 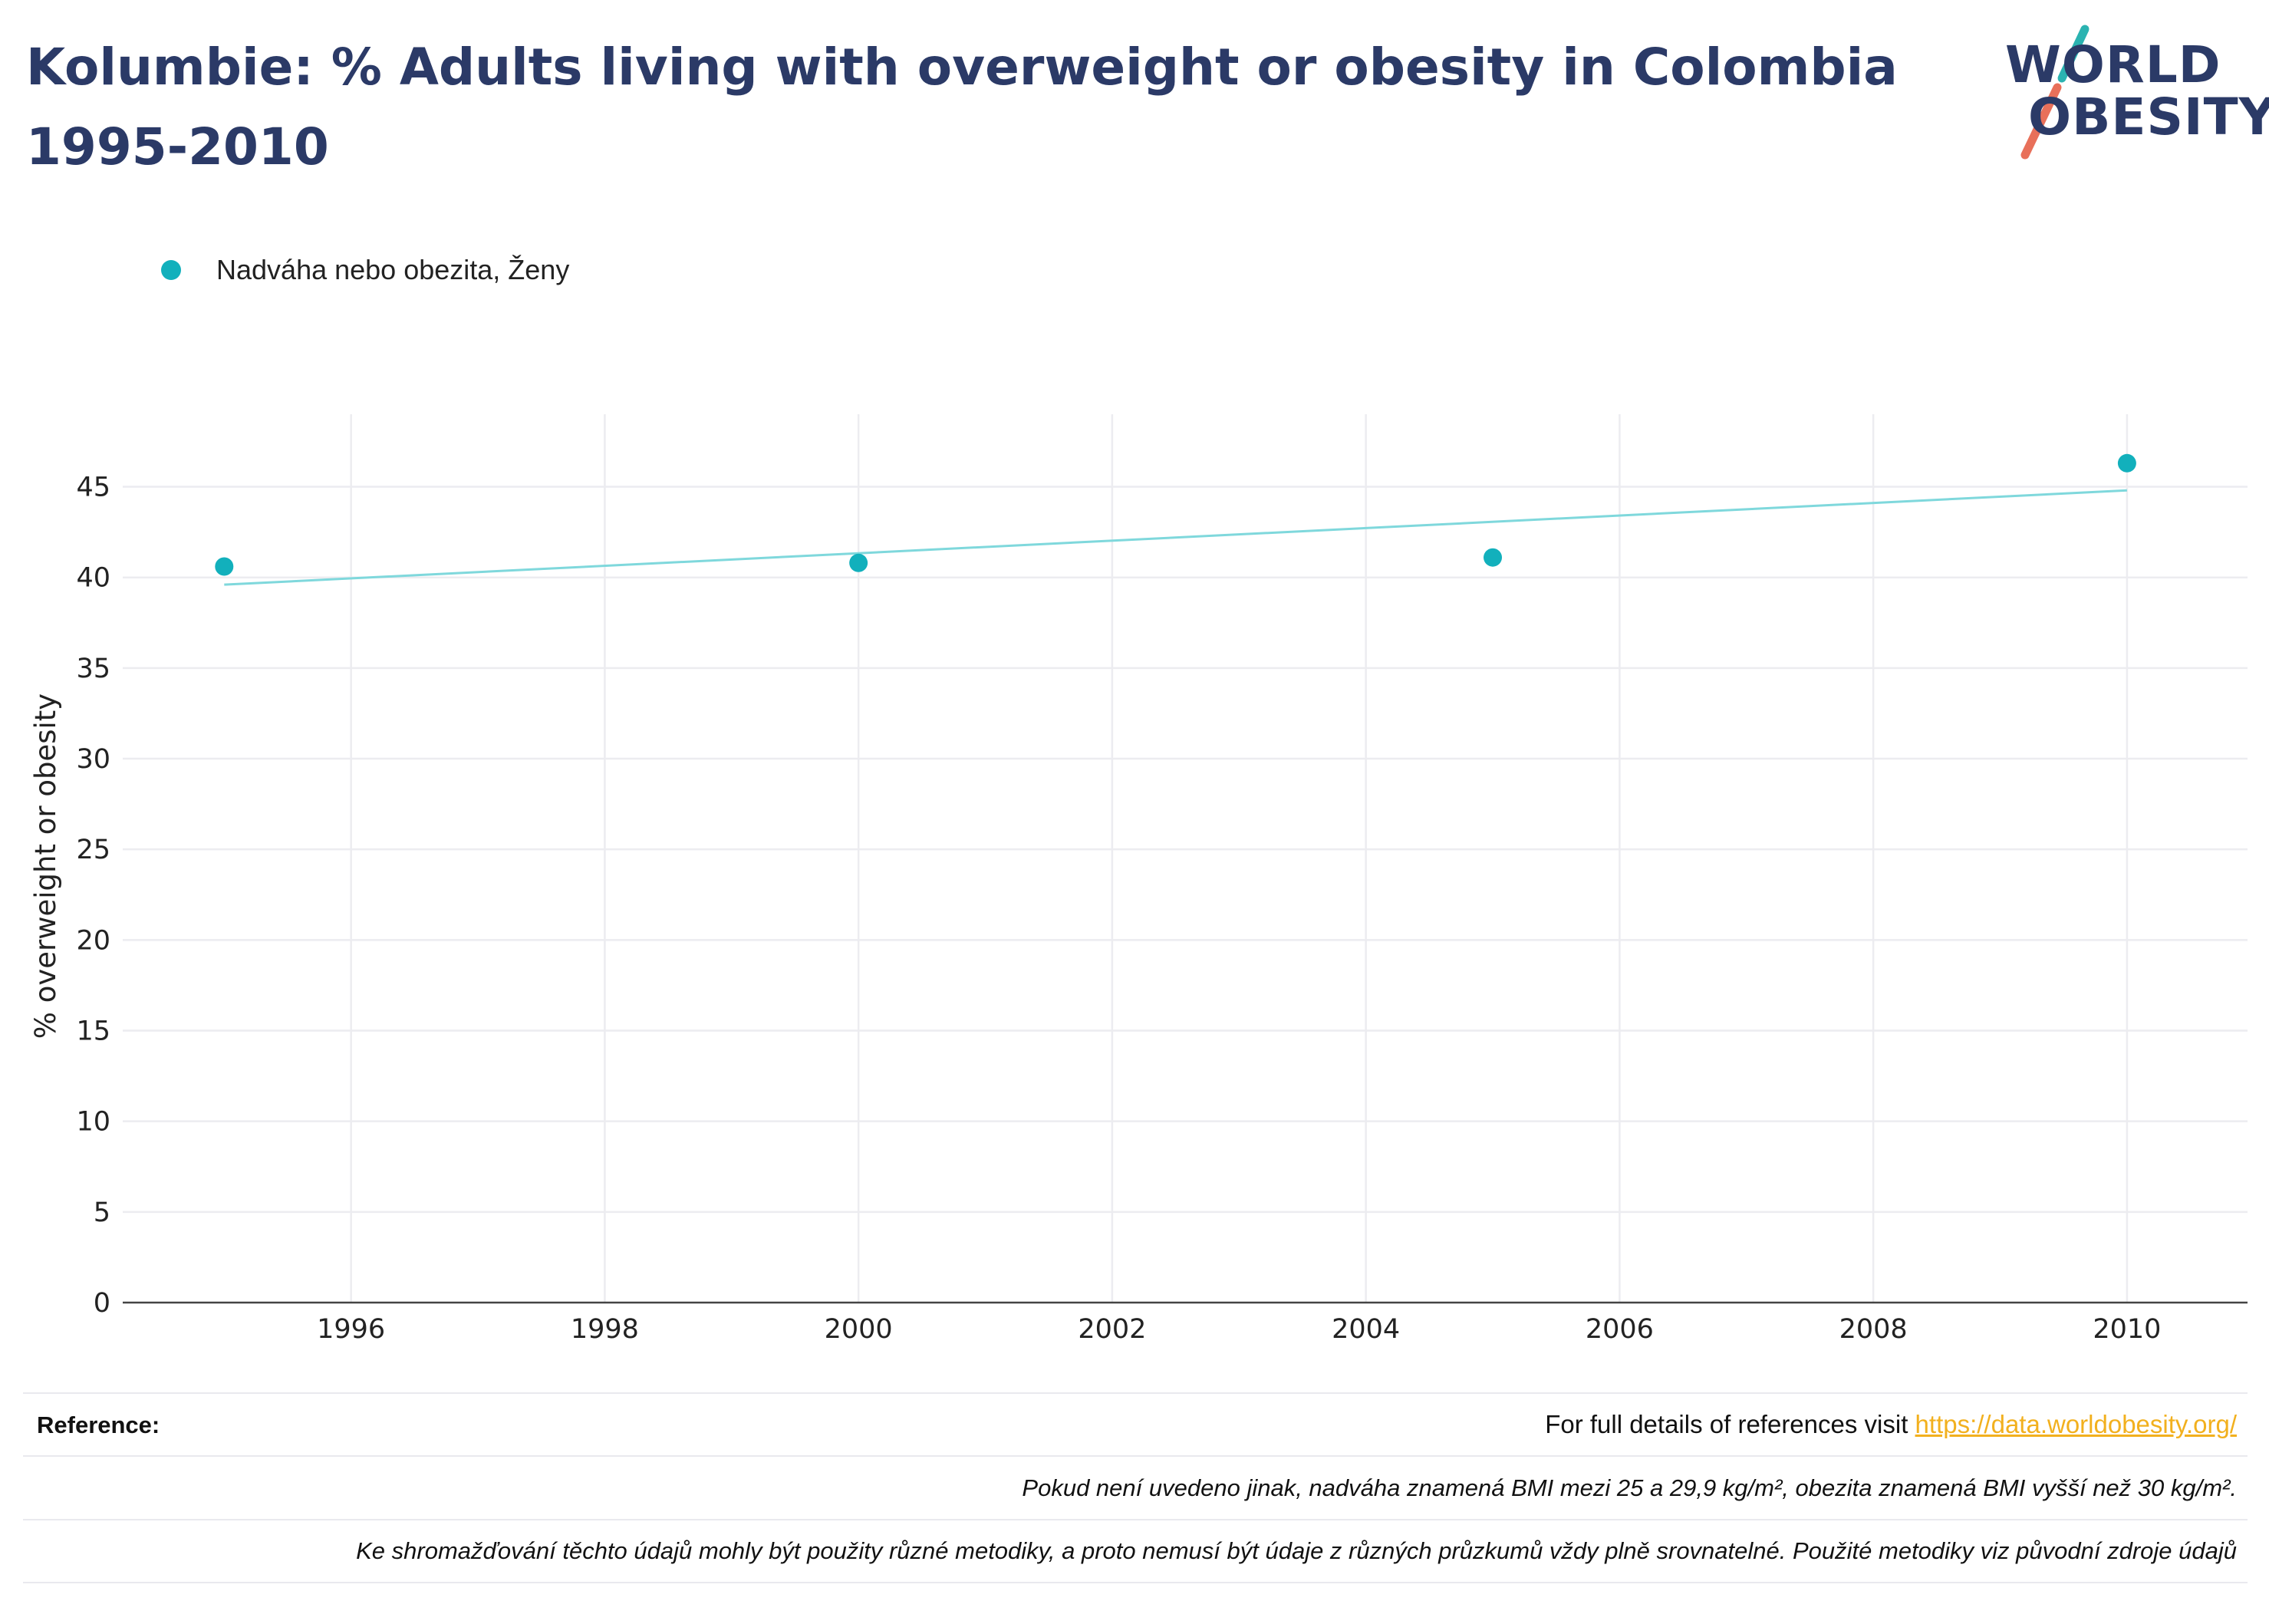 I want to click on trendline-layer, so click(x=1175, y=537).